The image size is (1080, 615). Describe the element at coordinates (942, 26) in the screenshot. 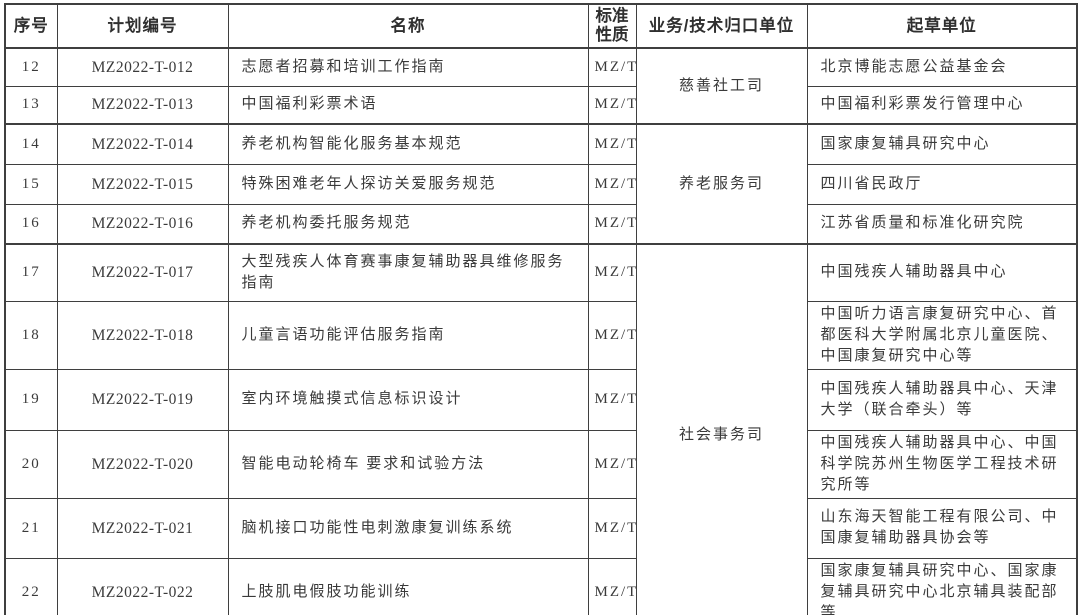

I see `header-drafter: 起草单位` at that location.